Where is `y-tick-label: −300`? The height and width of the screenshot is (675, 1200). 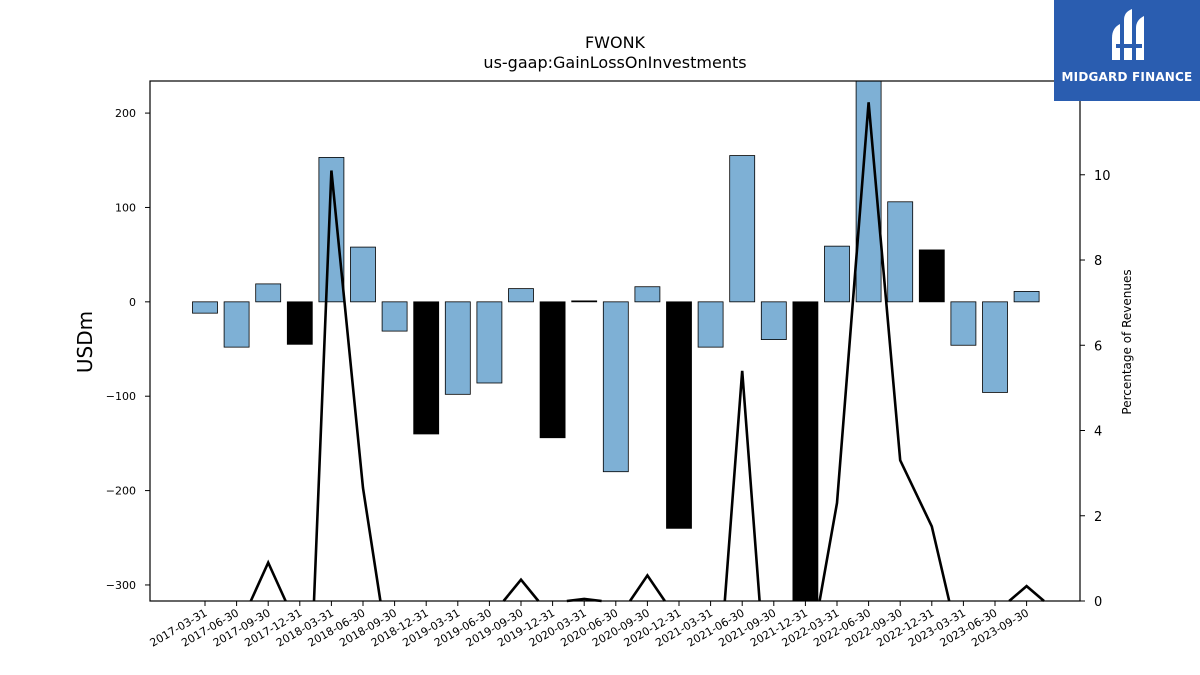 y-tick-label: −300 is located at coordinates (121, 585).